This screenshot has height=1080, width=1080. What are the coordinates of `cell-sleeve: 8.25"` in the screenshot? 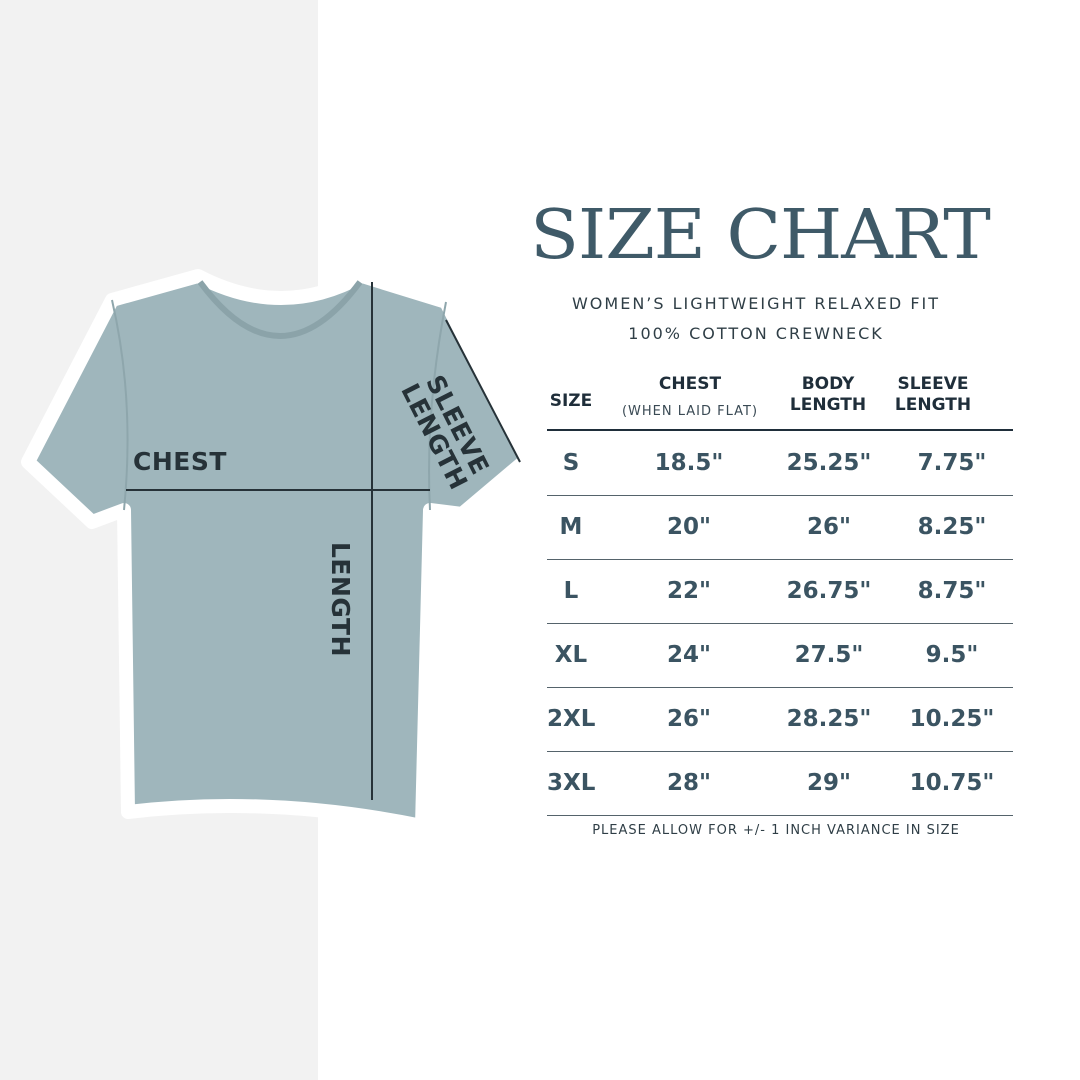 It's located at (952, 527).